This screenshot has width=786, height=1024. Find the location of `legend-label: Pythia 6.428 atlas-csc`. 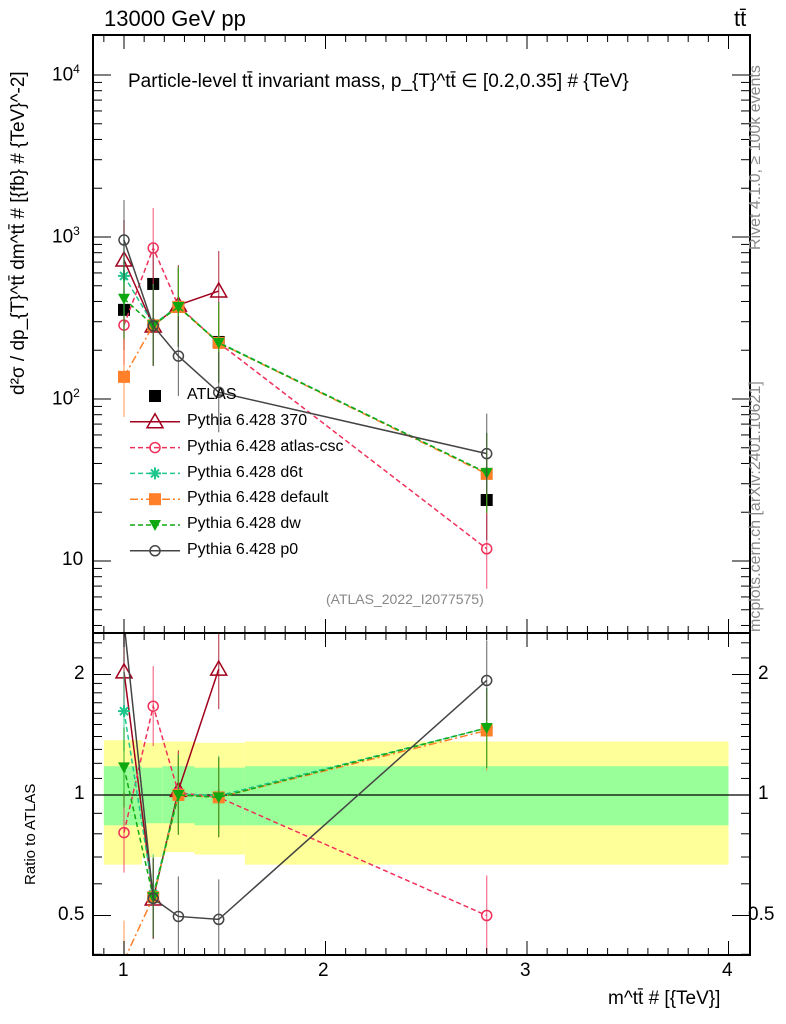

legend-label: Pythia 6.428 atlas-csc is located at coordinates (265, 446).